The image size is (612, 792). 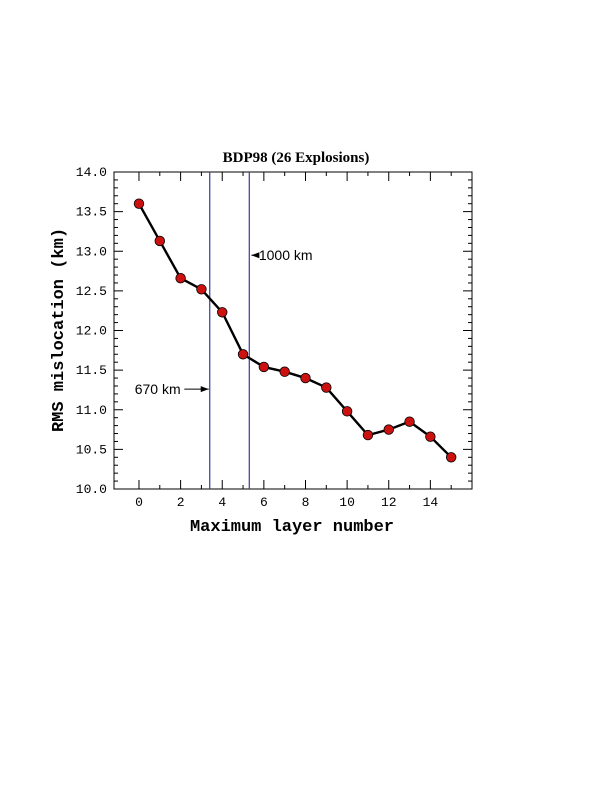 What do you see at coordinates (91, 291) in the screenshot?
I see `y-tick-label: 12.5` at bounding box center [91, 291].